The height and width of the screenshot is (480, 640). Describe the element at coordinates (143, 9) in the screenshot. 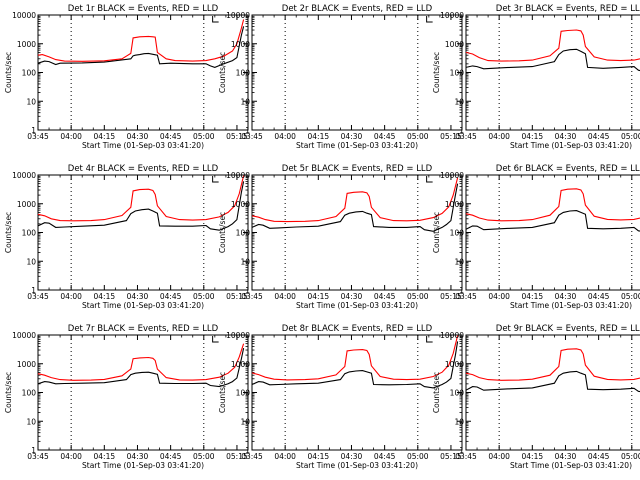

I see `panel-title: Det 1r BLACK = Events, RED = LLD` at that location.